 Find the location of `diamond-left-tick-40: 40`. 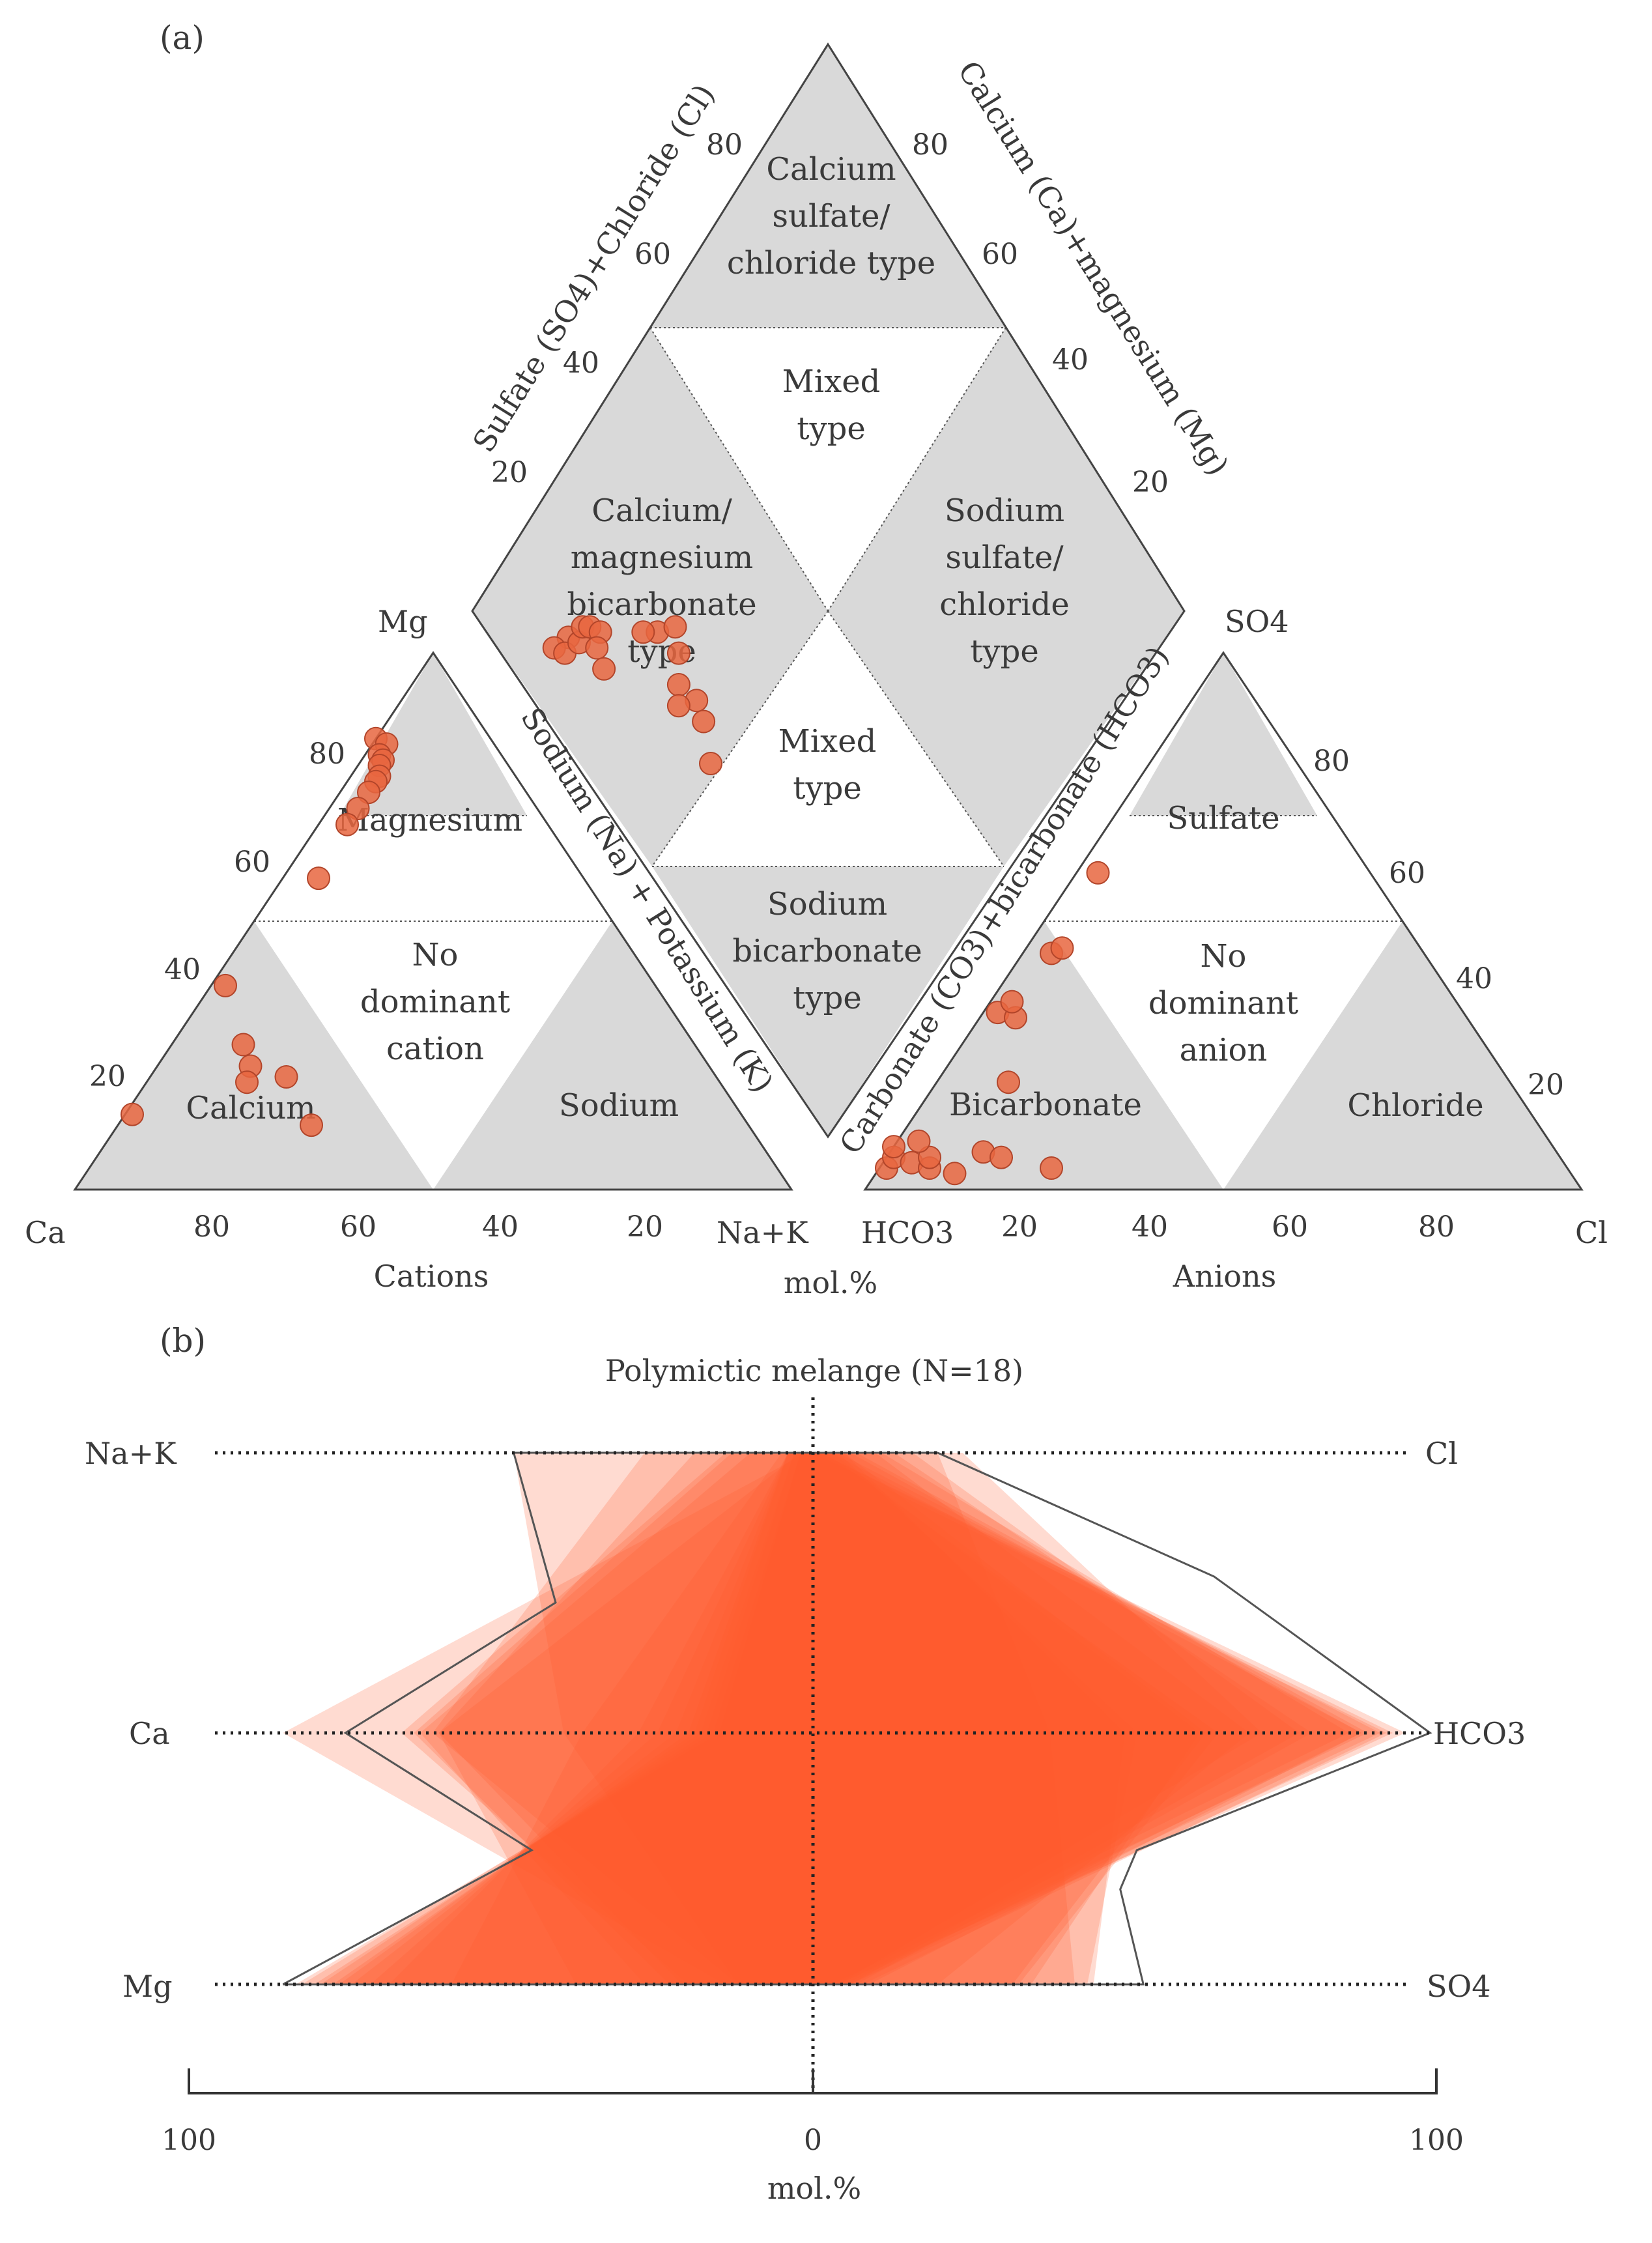

diamond-left-tick-40: 40 is located at coordinates (581, 364).